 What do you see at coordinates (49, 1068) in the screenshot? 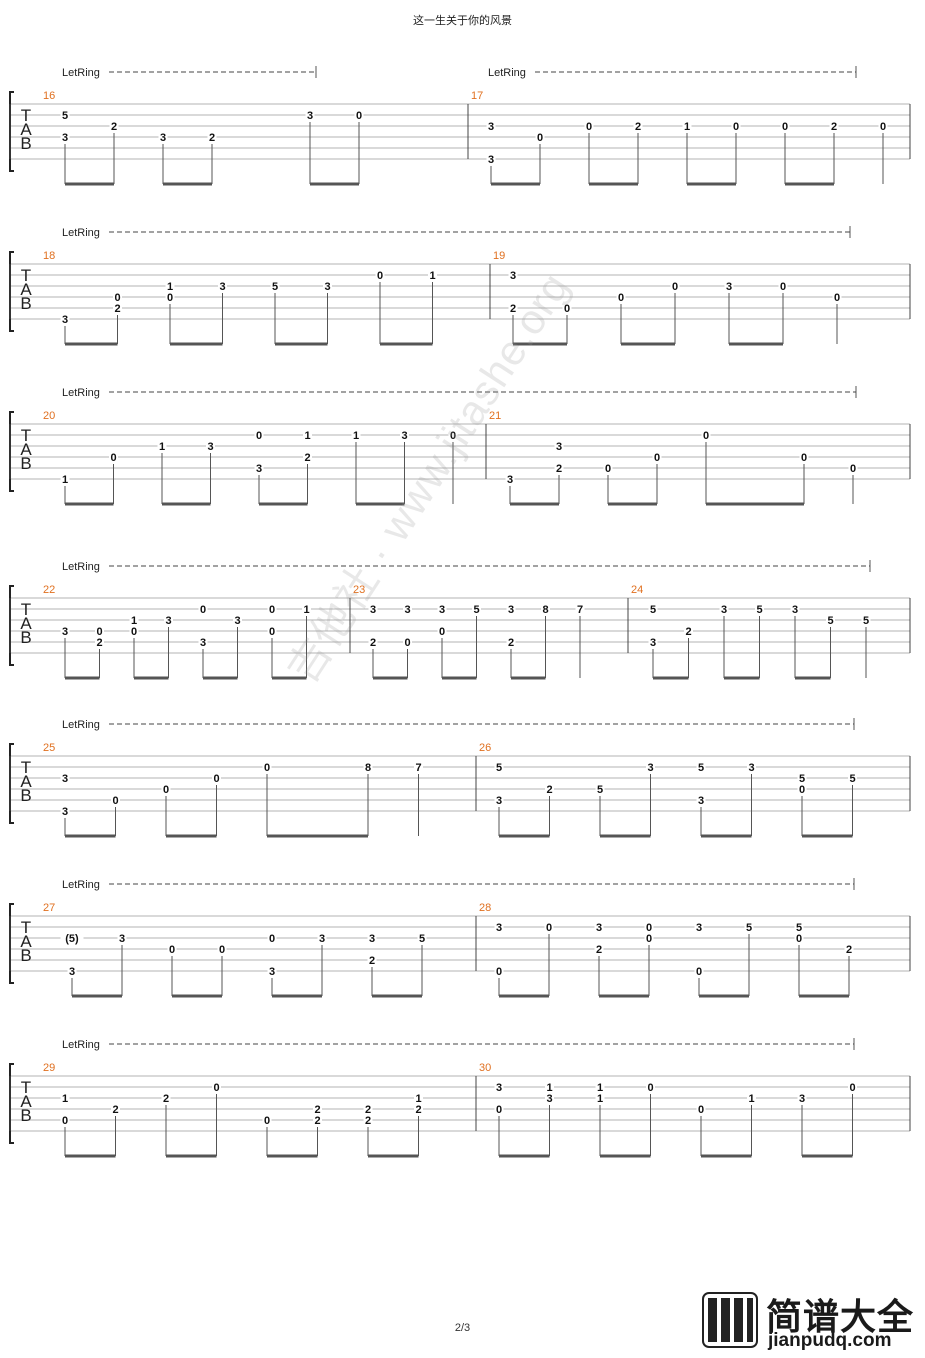
I see `measure-number: 29` at bounding box center [49, 1068].